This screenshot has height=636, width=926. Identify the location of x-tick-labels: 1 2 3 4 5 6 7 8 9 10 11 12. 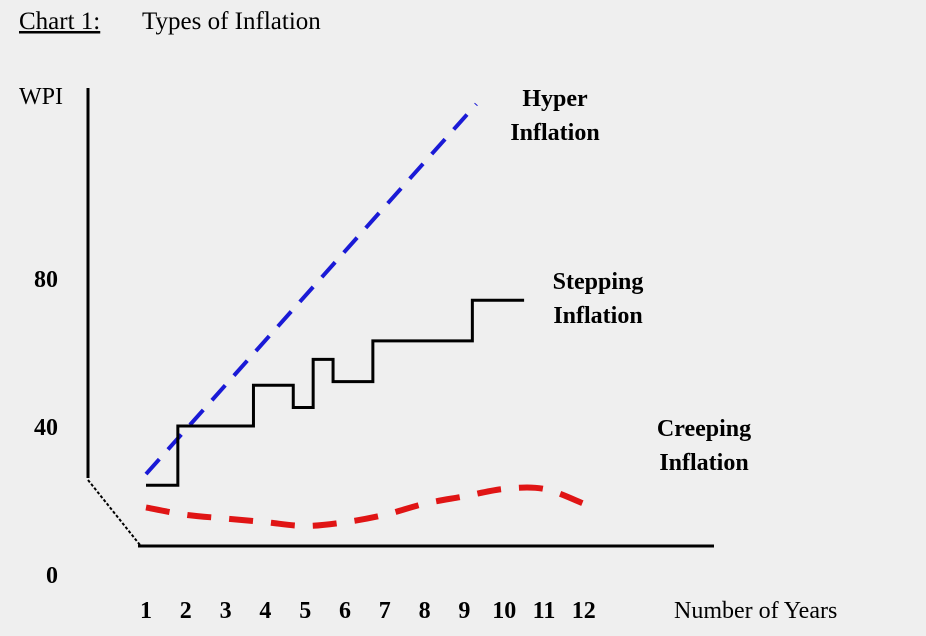
(368, 611).